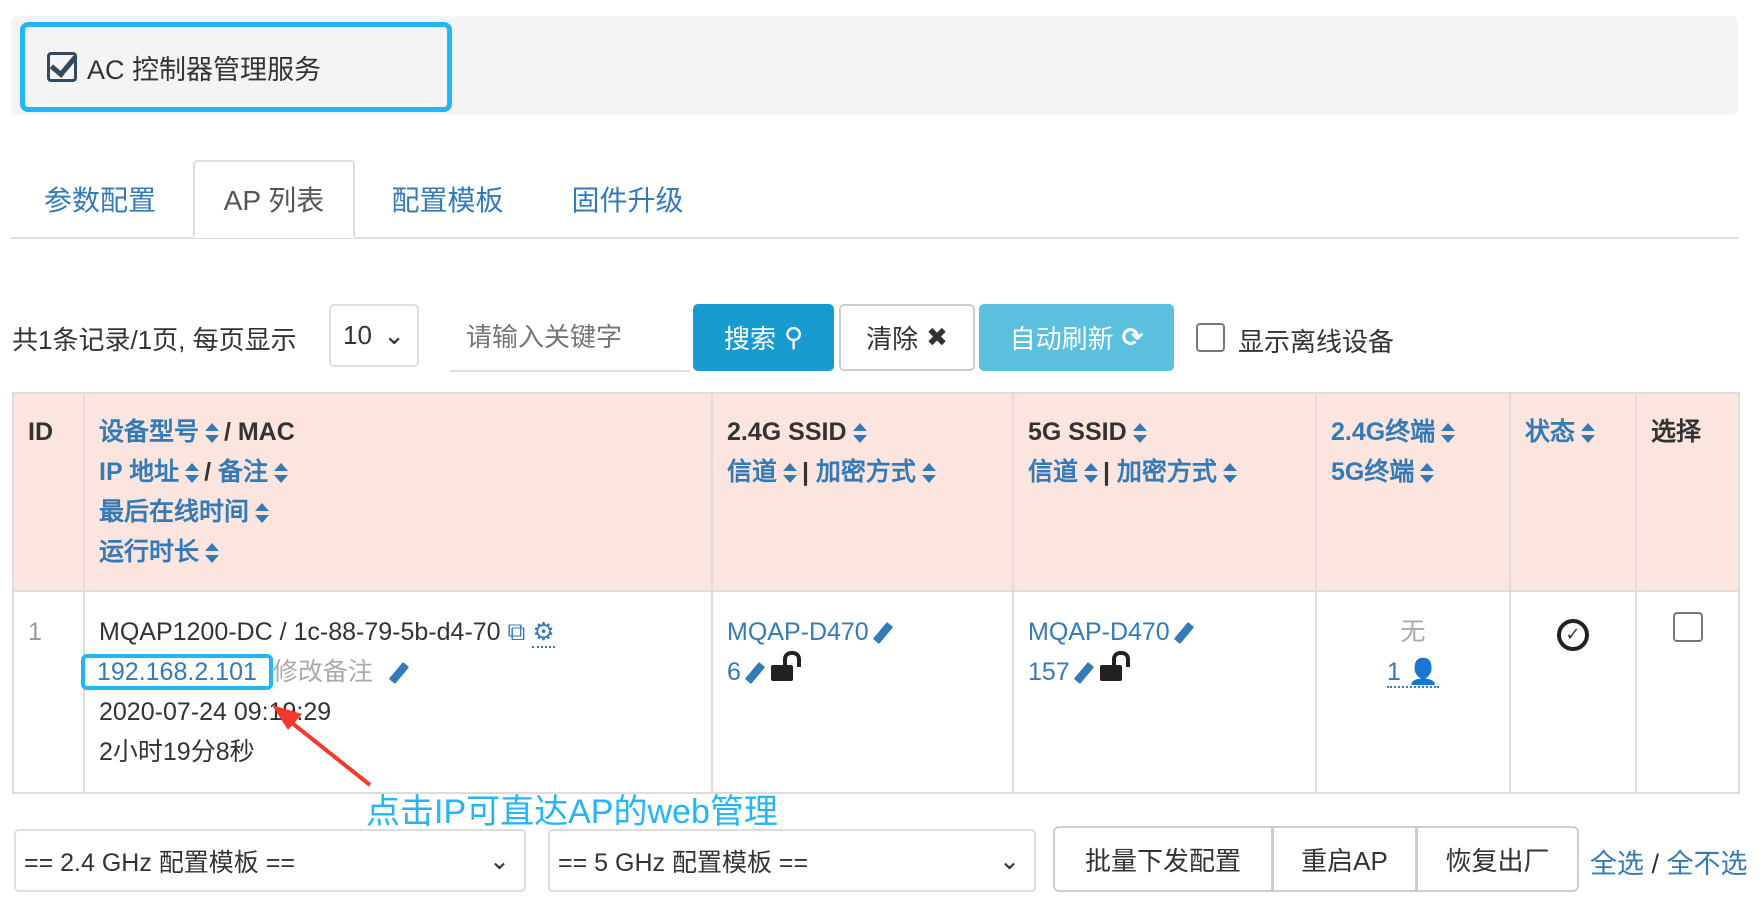 The height and width of the screenshot is (918, 1764). I want to click on clear-button: 清除 ✖, so click(907, 337).